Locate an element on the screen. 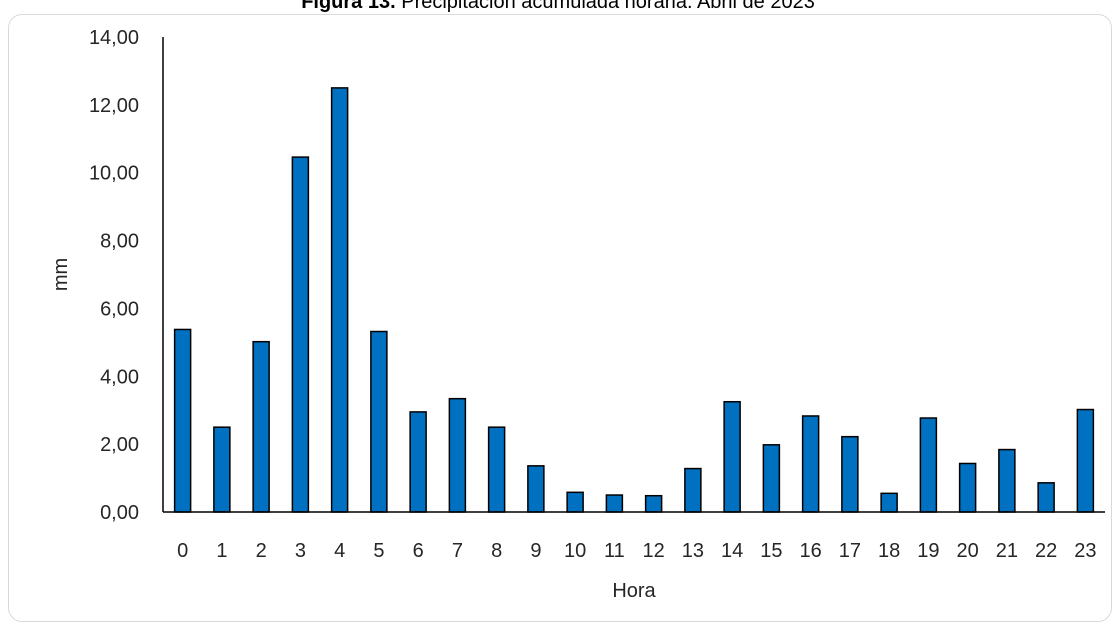  x-tick-label: 6 is located at coordinates (418, 551).